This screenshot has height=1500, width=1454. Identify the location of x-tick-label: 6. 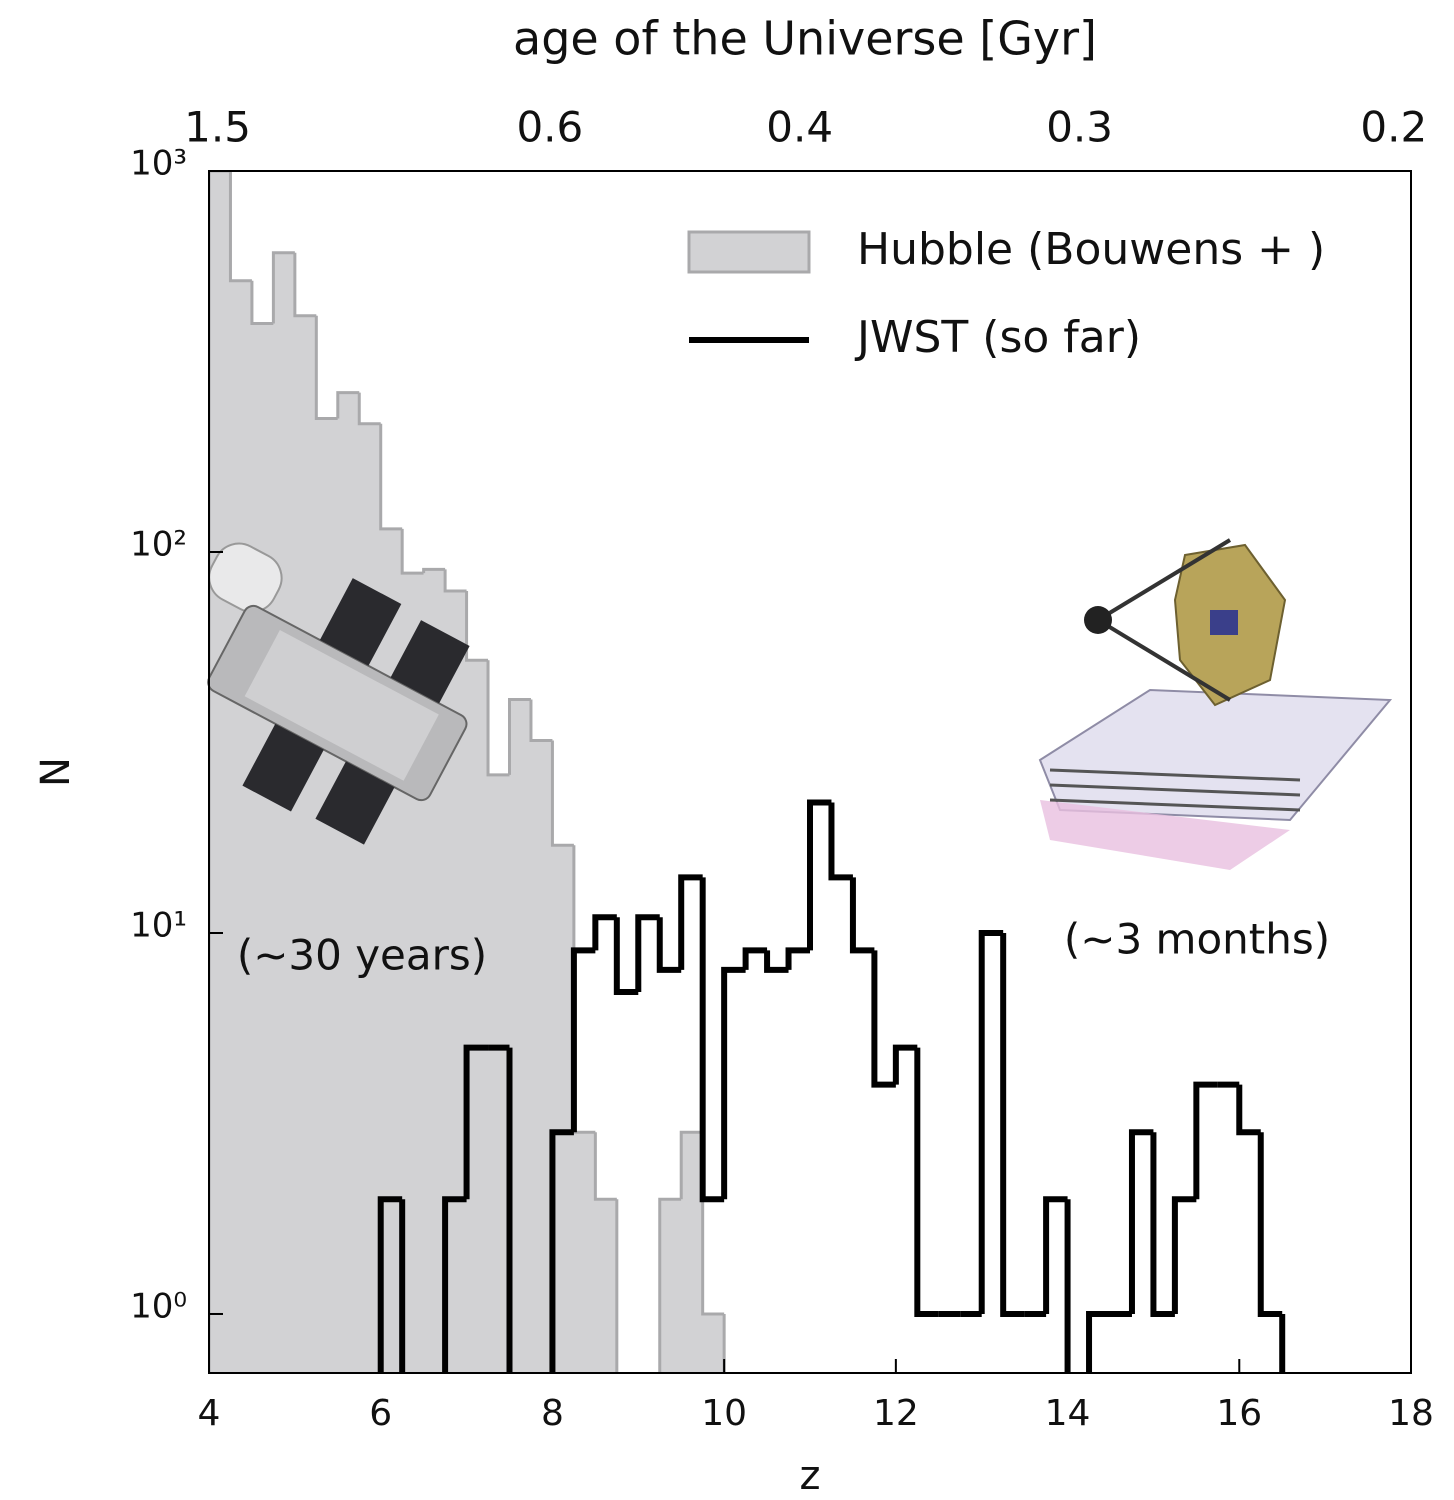
(380, 1413).